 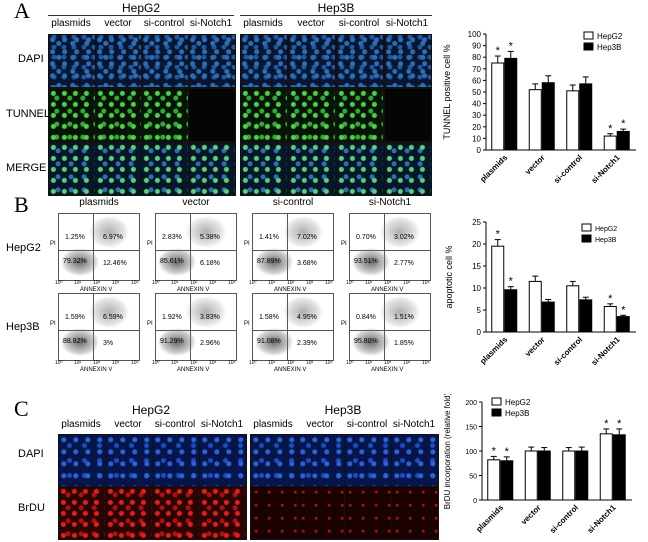 I want to click on y-tick-label: 90, so click(x=476, y=46).